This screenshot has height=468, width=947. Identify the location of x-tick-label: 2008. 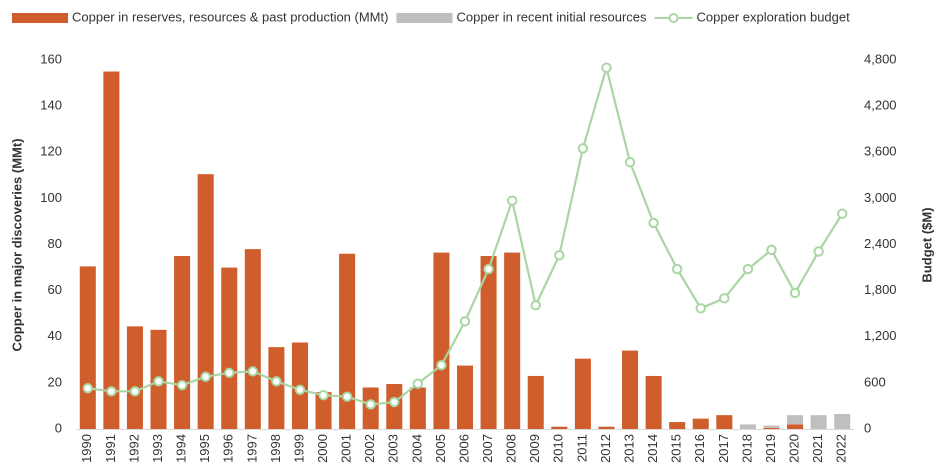
(511, 448).